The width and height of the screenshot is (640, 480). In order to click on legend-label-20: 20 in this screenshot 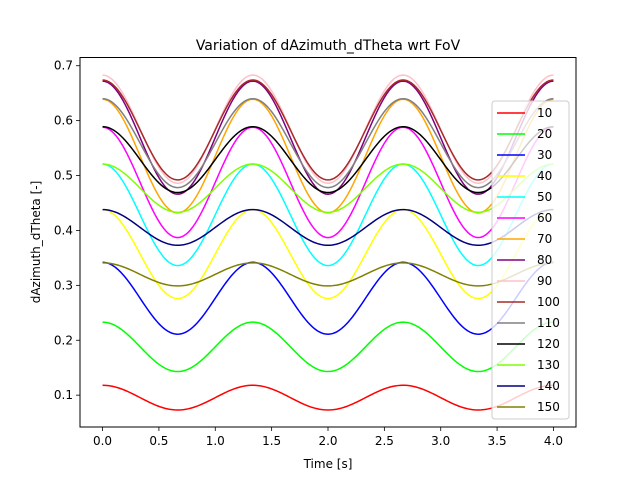, I will do `click(544, 134)`.